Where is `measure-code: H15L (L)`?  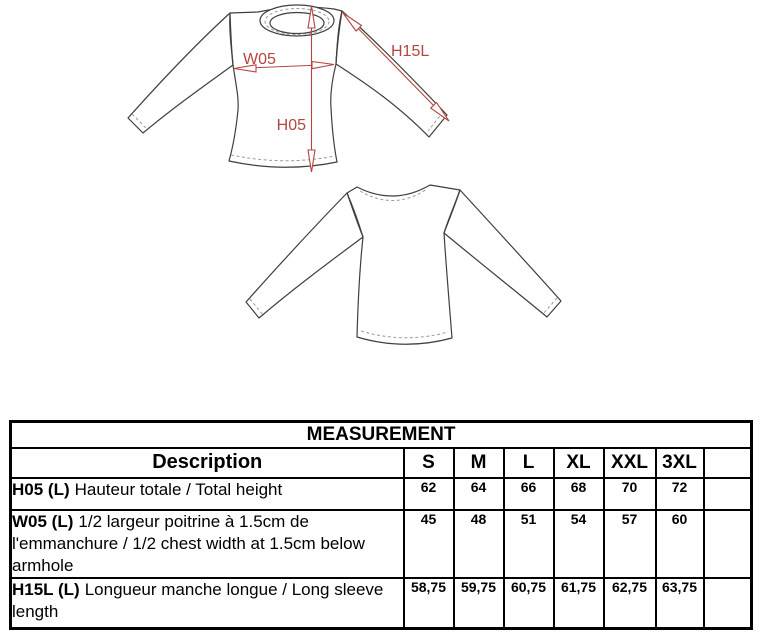 measure-code: H15L (L) is located at coordinates (46, 589).